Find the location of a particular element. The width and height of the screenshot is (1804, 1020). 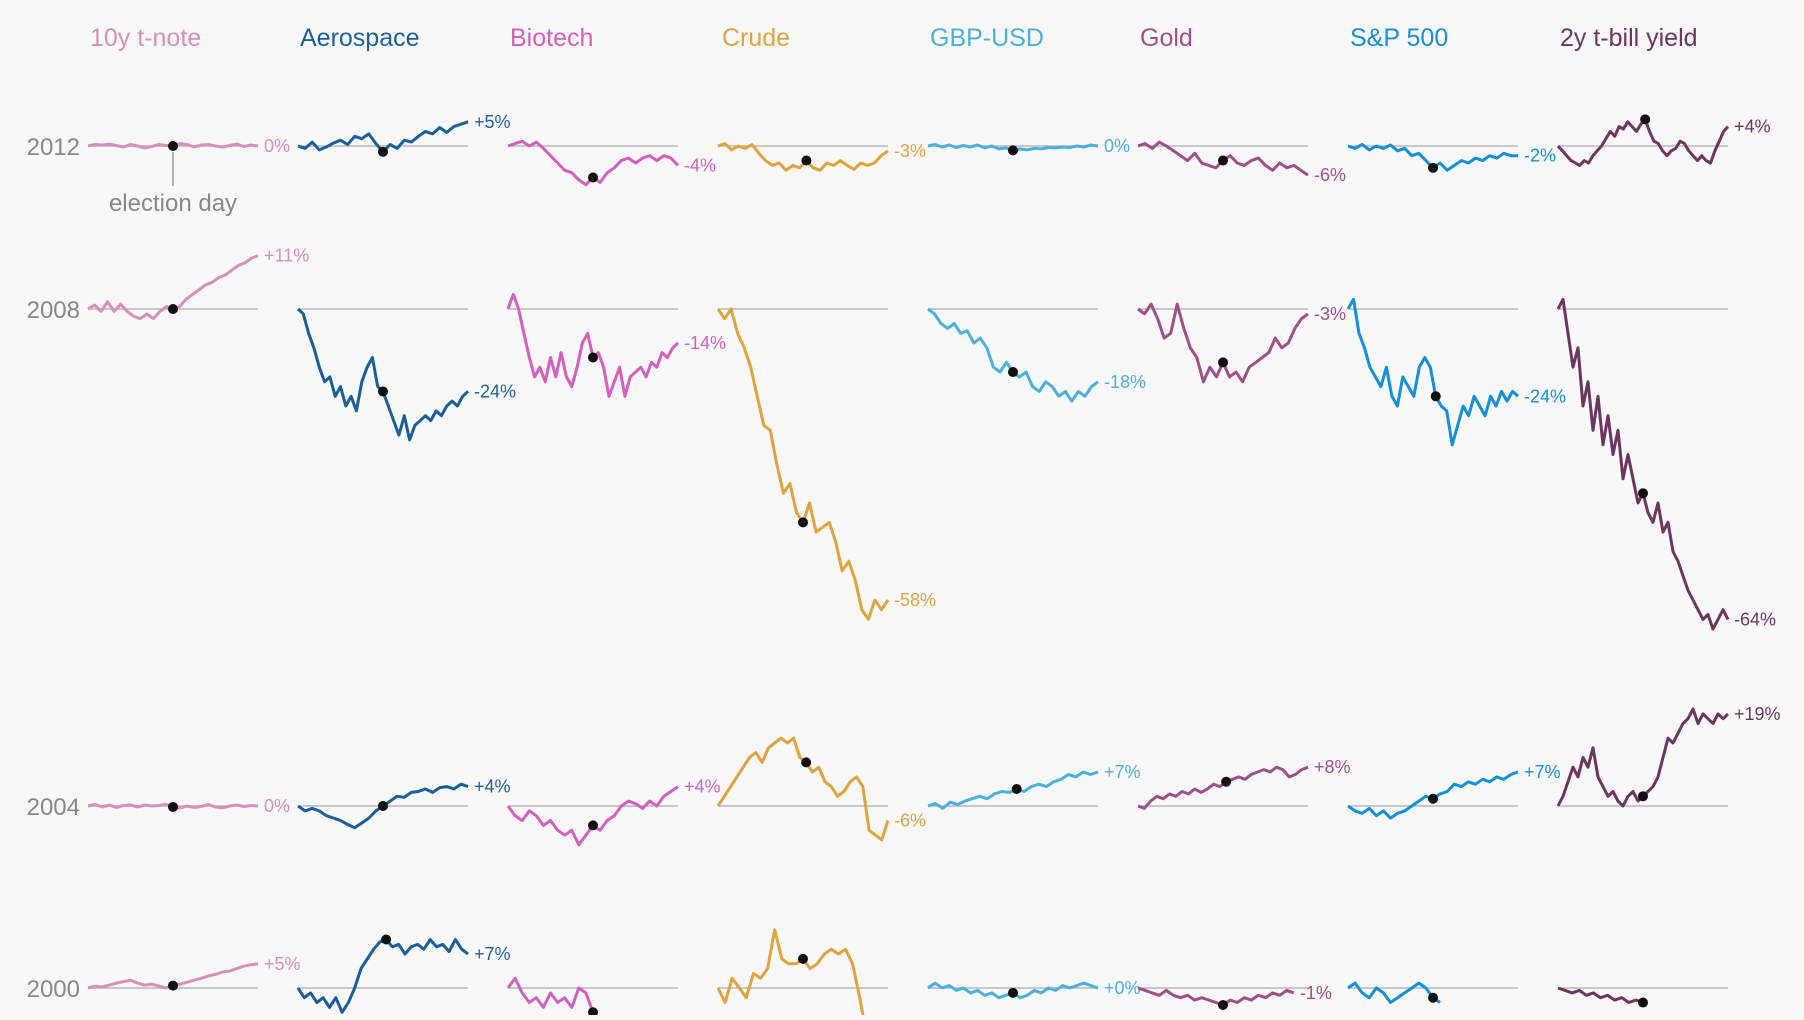

header-biotech: Biotech is located at coordinates (551, 38).